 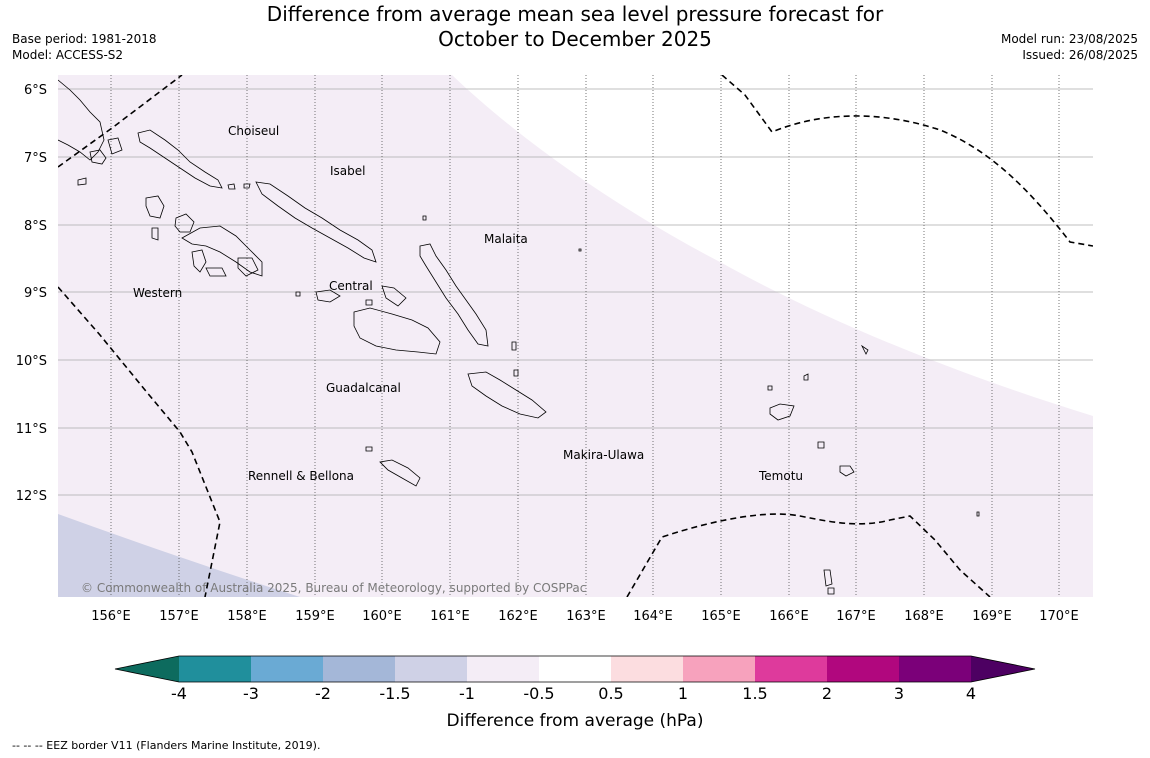 What do you see at coordinates (899, 693) in the screenshot?
I see `colorbar-tick: 3` at bounding box center [899, 693].